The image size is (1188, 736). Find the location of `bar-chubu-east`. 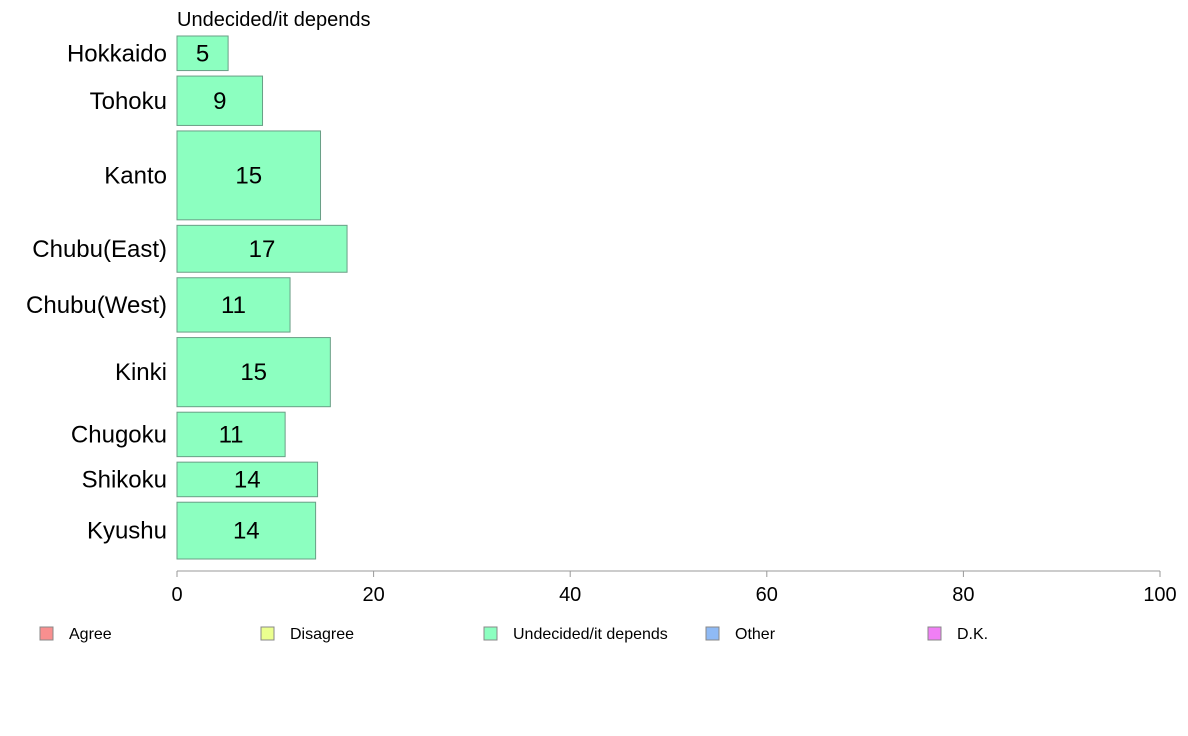

bar-chubu-east is located at coordinates (262, 248).